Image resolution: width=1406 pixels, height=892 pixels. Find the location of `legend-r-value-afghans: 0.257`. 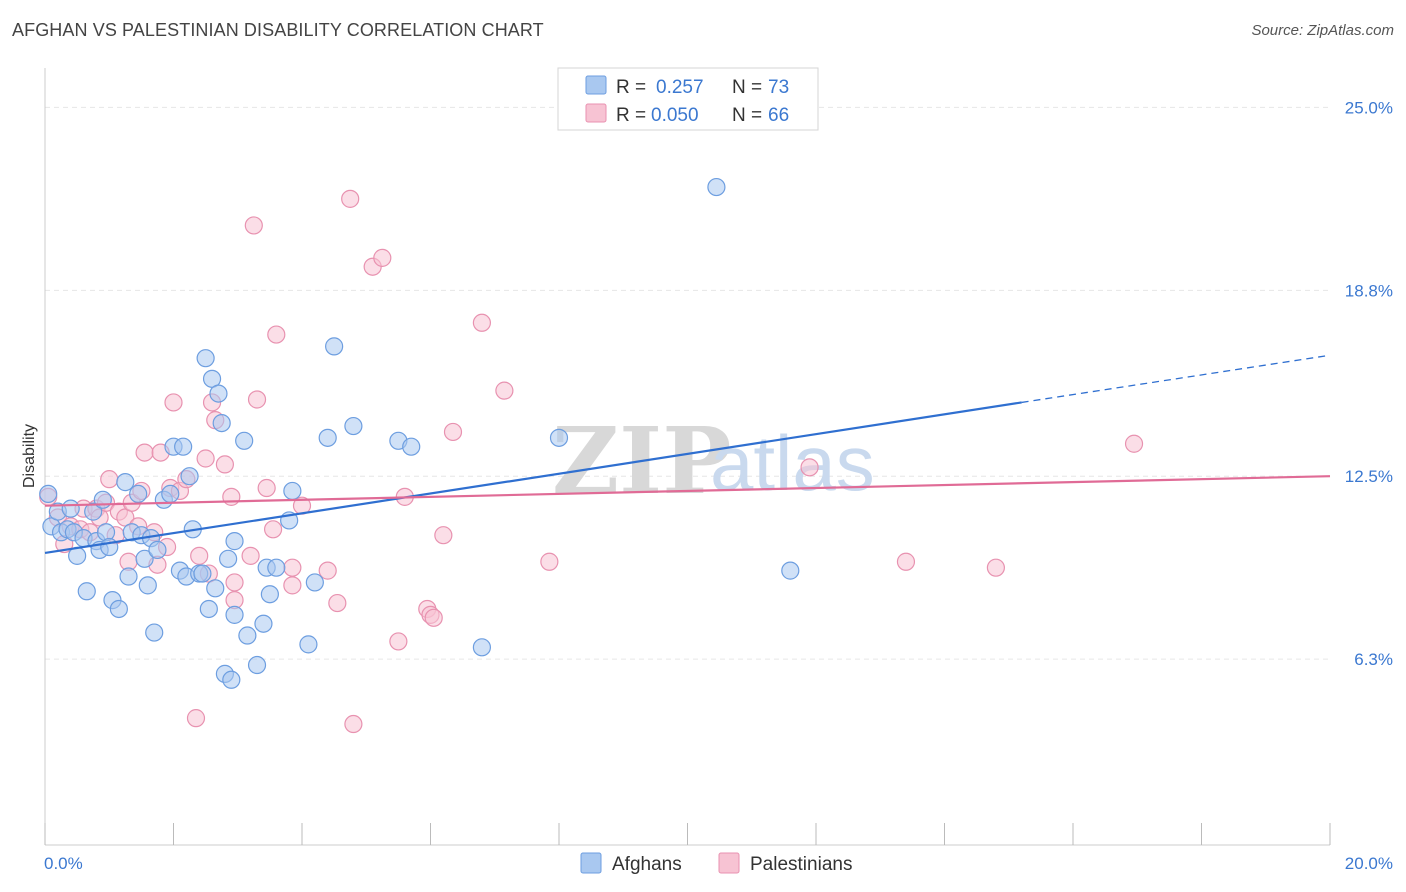

legend-r-value-afghans: 0.257 is located at coordinates (680, 87).